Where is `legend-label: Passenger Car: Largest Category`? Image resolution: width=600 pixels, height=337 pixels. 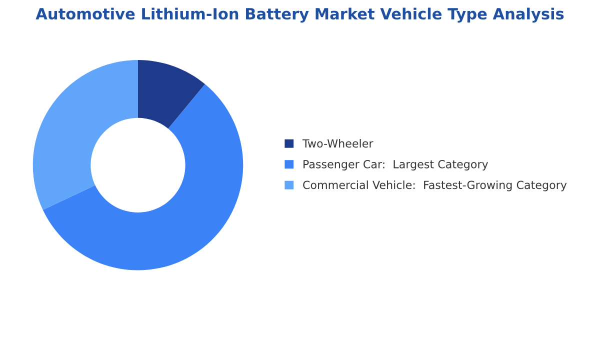 legend-label: Passenger Car: Largest Category is located at coordinates (396, 165).